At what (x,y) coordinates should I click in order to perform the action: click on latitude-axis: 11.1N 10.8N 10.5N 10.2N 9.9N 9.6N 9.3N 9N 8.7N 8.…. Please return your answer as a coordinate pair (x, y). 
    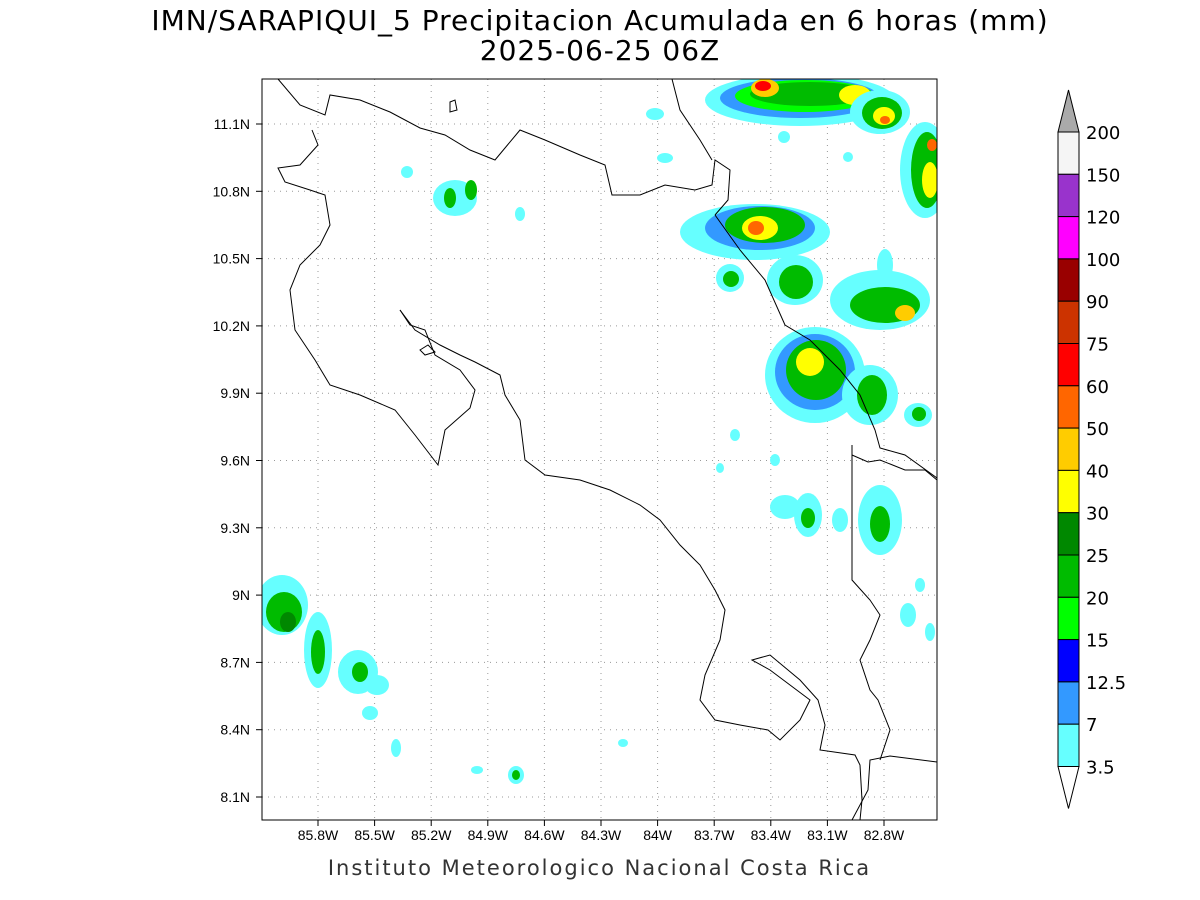
    Looking at the image, I should click on (237, 460).